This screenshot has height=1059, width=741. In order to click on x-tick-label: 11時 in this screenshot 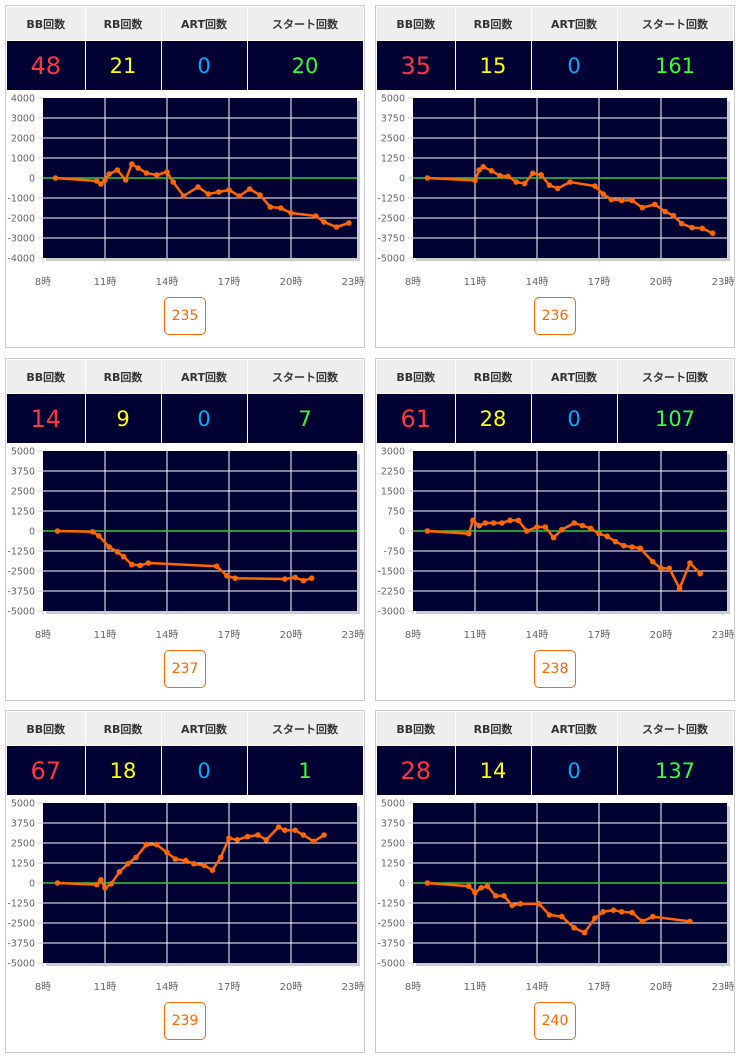, I will do `click(475, 635)`.